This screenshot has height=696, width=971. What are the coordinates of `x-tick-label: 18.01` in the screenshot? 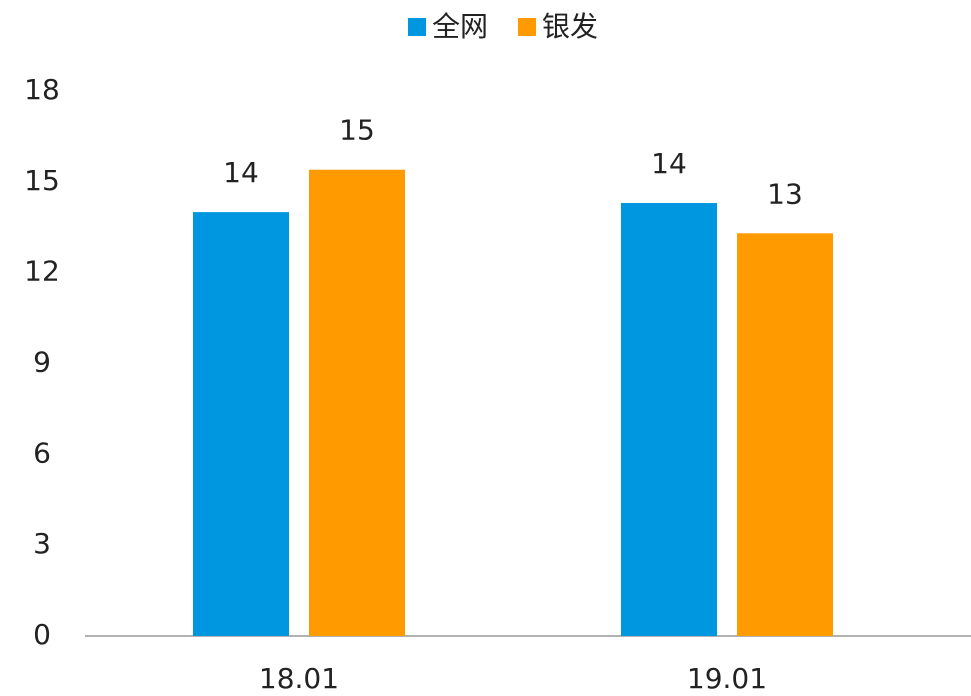 It's located at (299, 678).